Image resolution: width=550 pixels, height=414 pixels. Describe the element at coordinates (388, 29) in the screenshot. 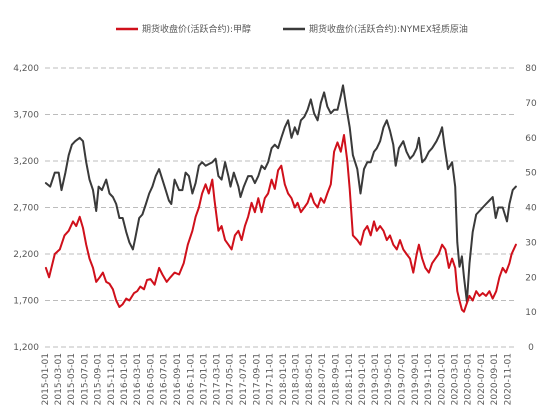

I see `legend-label-crude-oil: 期货收盘价(活跃合约):NYMEX轻质原油` at that location.